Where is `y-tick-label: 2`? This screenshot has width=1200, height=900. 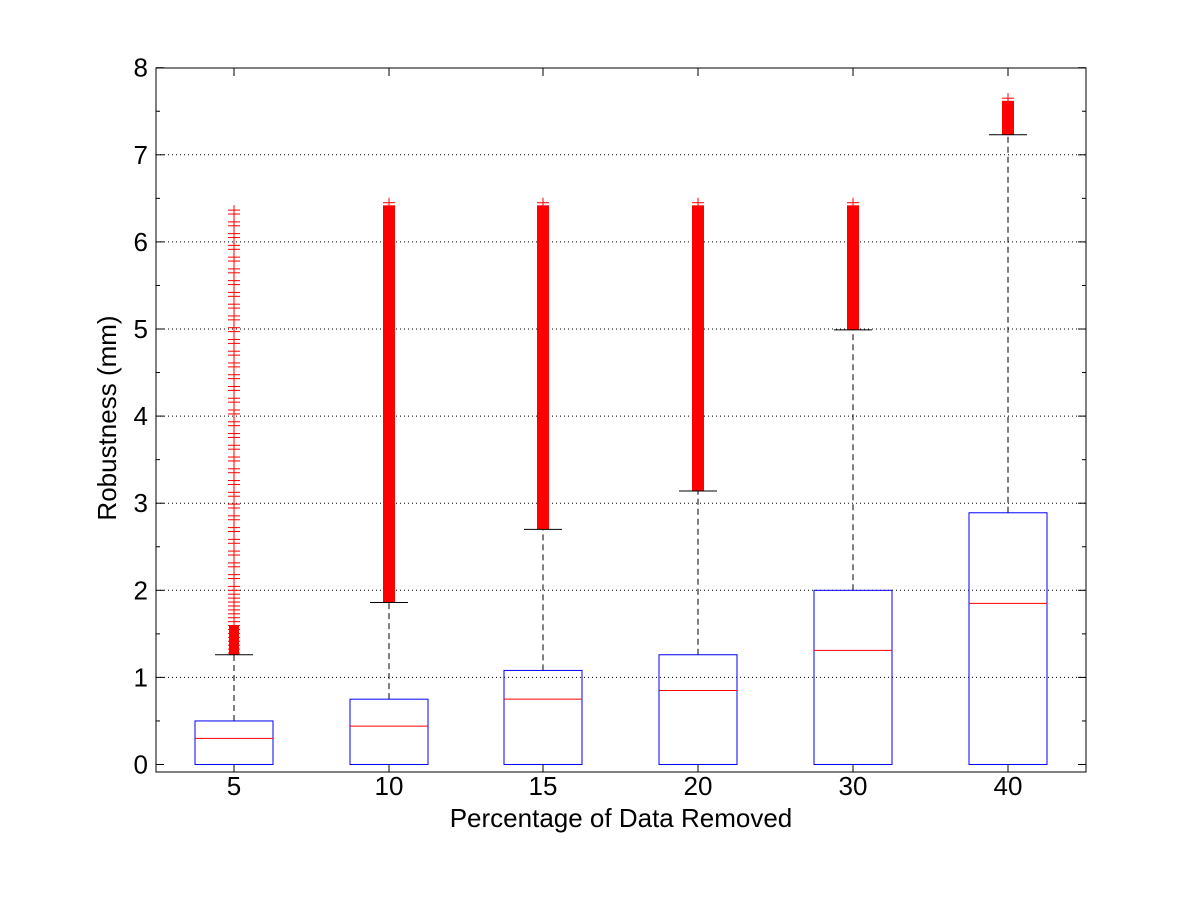 y-tick-label: 2 is located at coordinates (141, 590).